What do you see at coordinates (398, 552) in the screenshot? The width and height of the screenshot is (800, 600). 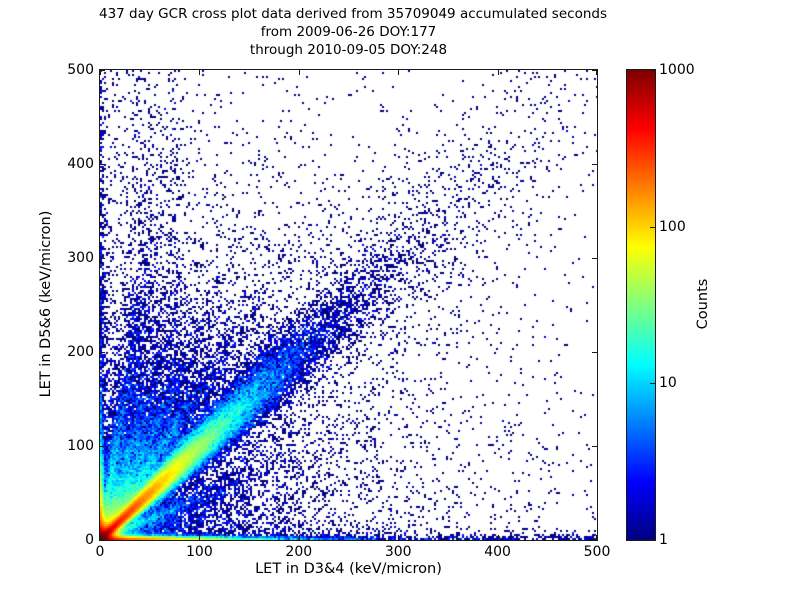 I see `x-tick-label: 300` at bounding box center [398, 552].